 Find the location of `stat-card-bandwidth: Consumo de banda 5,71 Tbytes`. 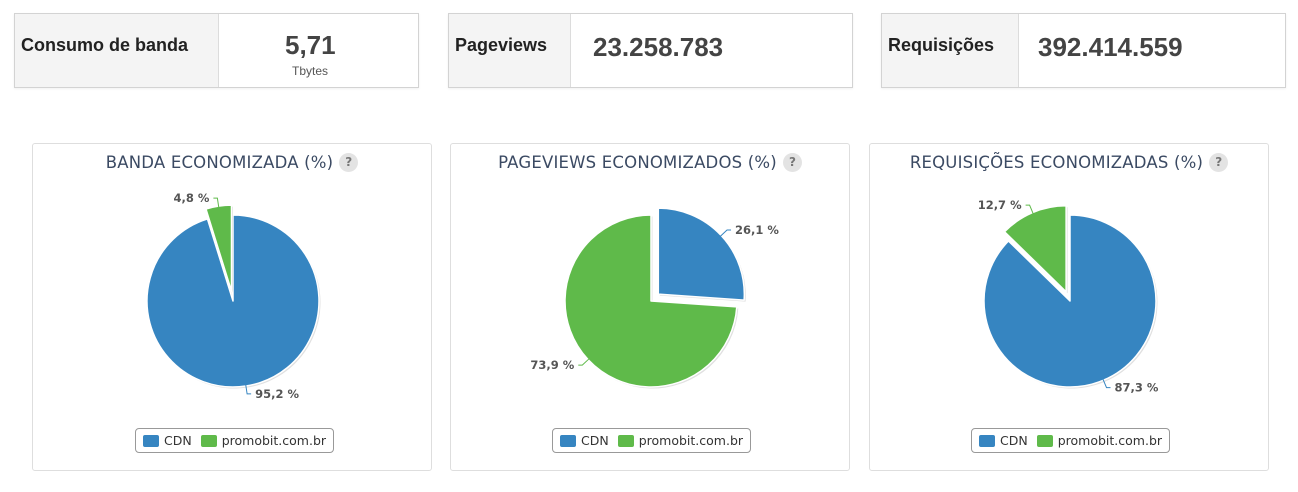

stat-card-bandwidth: Consumo de banda 5,71 Tbytes is located at coordinates (216, 50).